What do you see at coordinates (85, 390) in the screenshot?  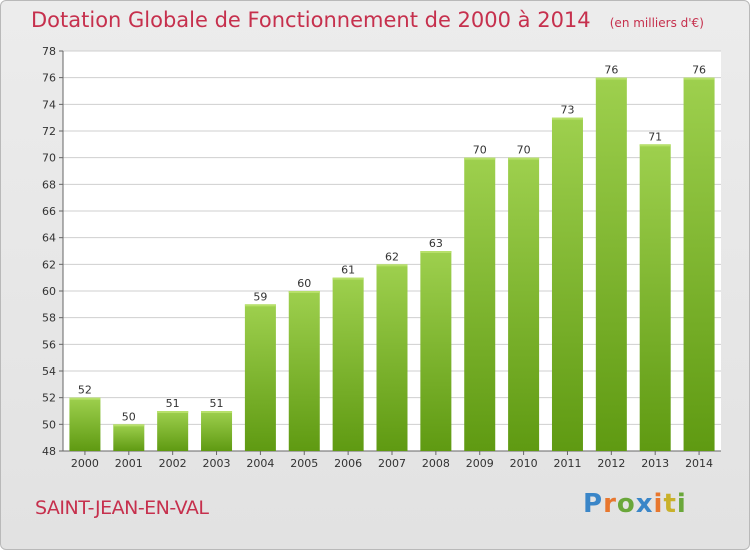 I see `bar-value-label: 52` at bounding box center [85, 390].